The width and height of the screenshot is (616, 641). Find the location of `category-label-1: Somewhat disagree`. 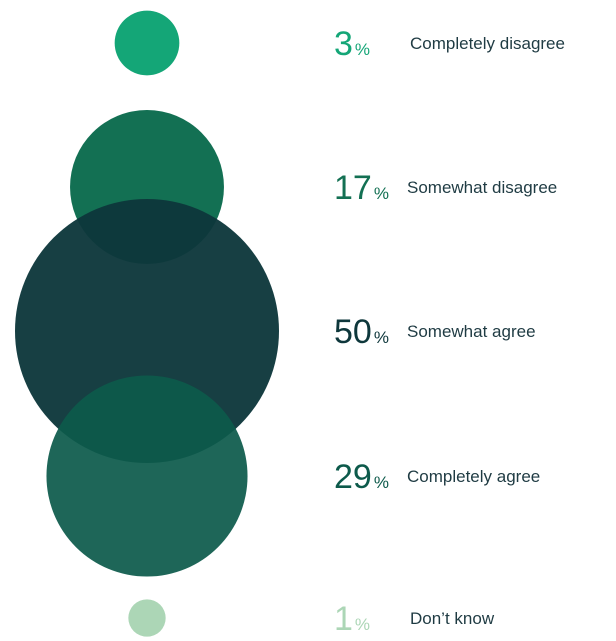

category-label-1: Somewhat disagree is located at coordinates (482, 187).